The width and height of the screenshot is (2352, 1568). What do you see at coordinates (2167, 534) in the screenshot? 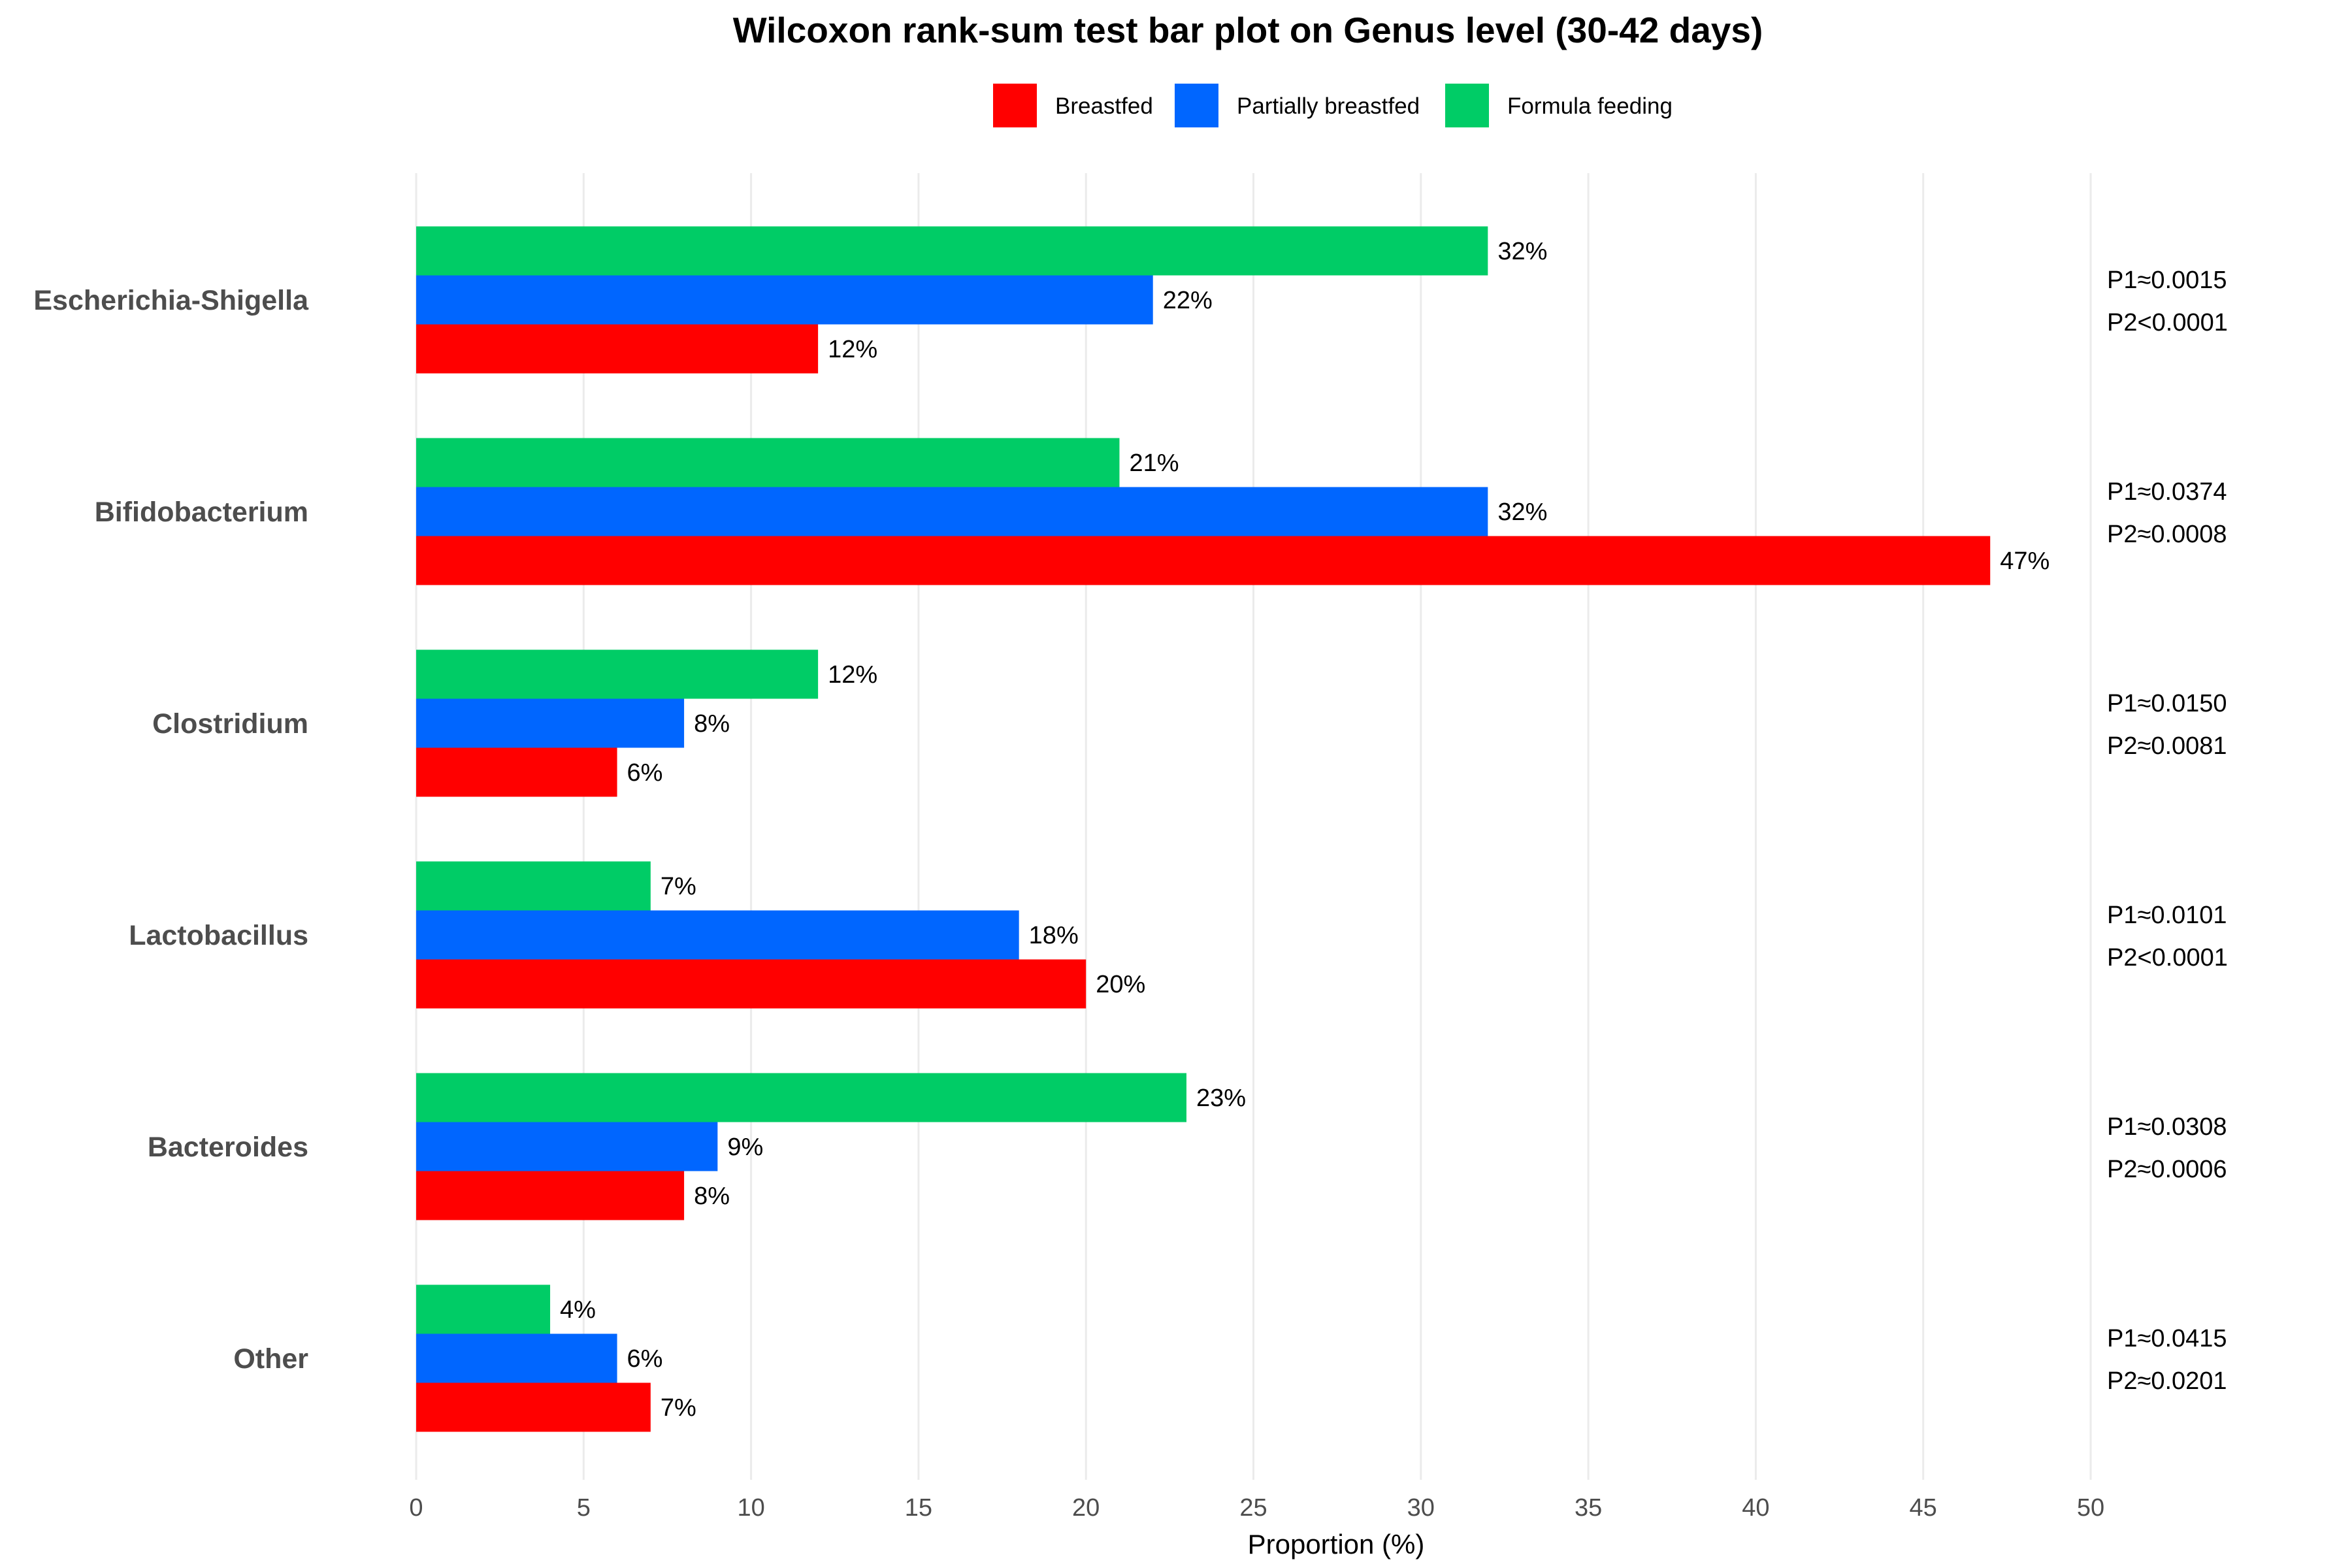
I see `p2-value: P2≈0.0008` at bounding box center [2167, 534].